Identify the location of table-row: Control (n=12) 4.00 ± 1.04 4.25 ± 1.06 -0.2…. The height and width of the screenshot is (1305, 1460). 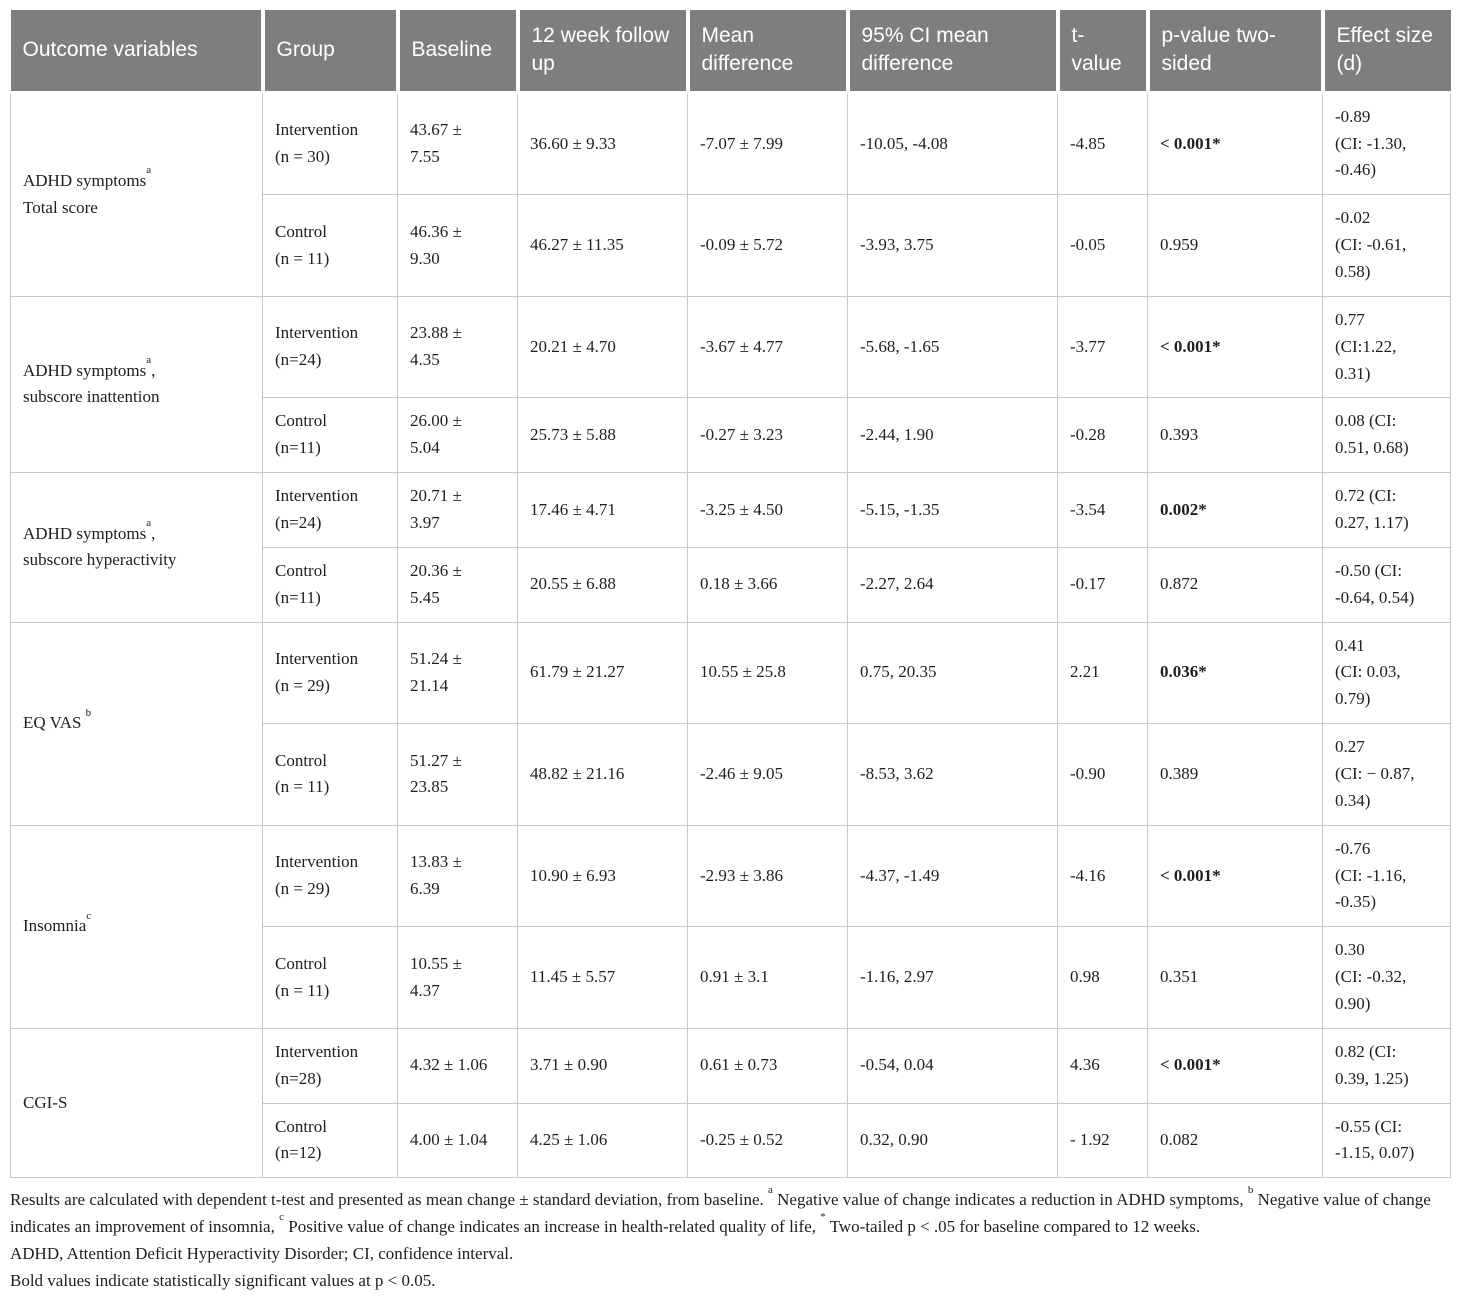
(731, 1140).